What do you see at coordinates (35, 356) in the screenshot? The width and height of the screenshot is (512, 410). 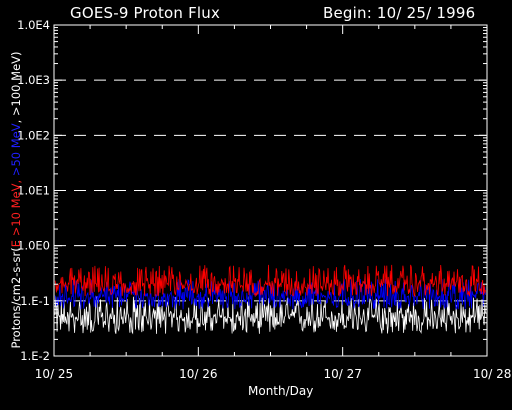 I see `y-tick-label-6: 1.E-2` at bounding box center [35, 356].